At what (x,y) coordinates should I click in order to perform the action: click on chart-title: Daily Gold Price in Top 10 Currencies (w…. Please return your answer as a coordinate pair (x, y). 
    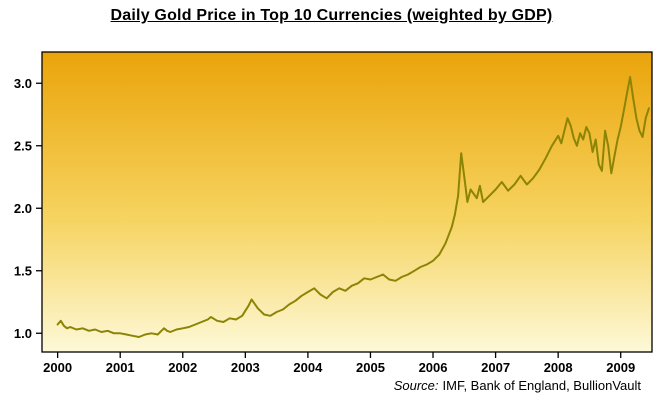
    Looking at the image, I should click on (331, 15).